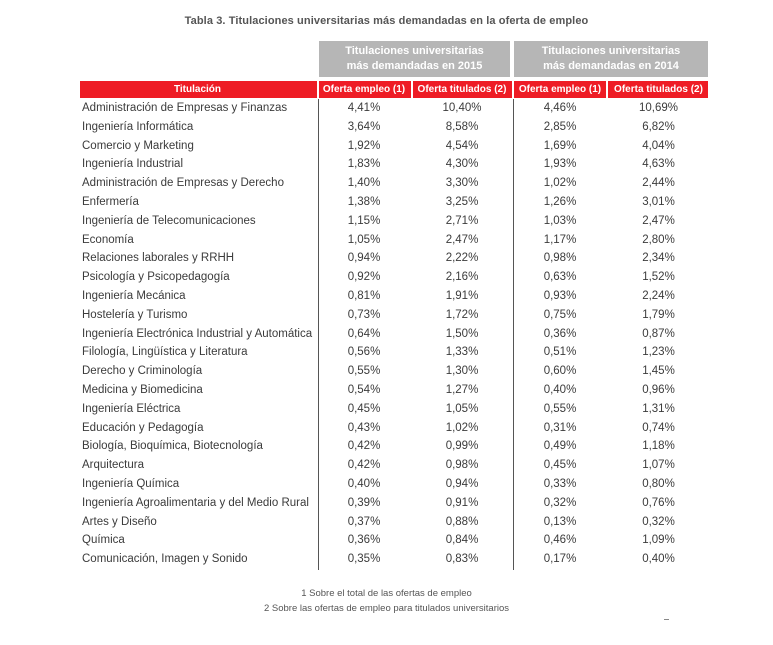  I want to click on table-row: Economía 1,05% 2,47% 1,17% 2,80%, so click(394, 240).